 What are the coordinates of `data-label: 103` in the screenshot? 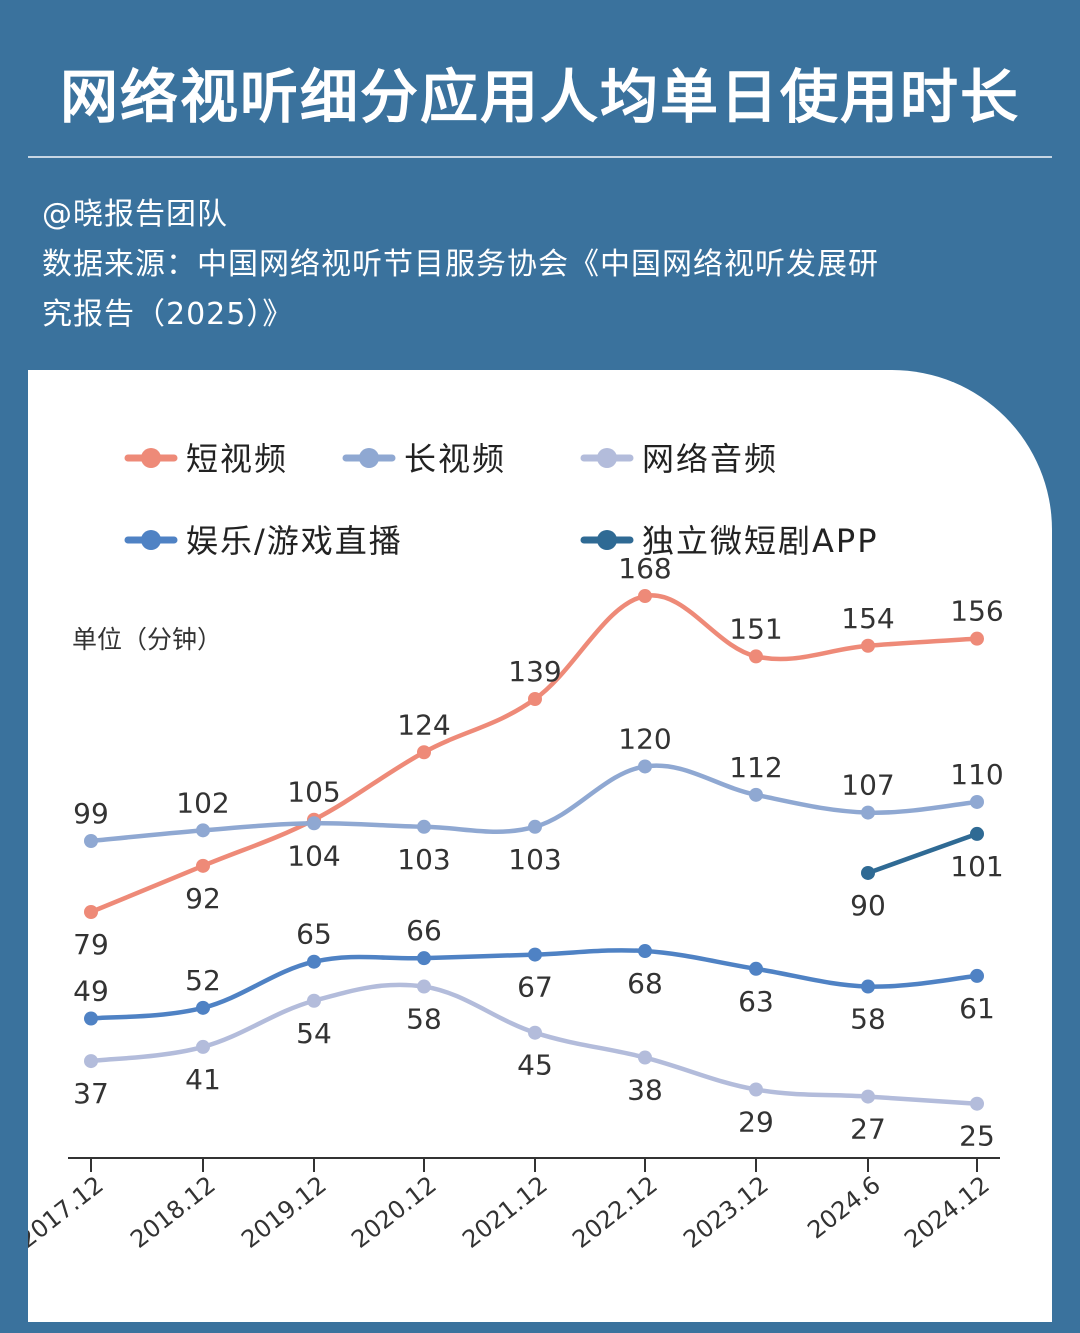 It's located at (534, 859).